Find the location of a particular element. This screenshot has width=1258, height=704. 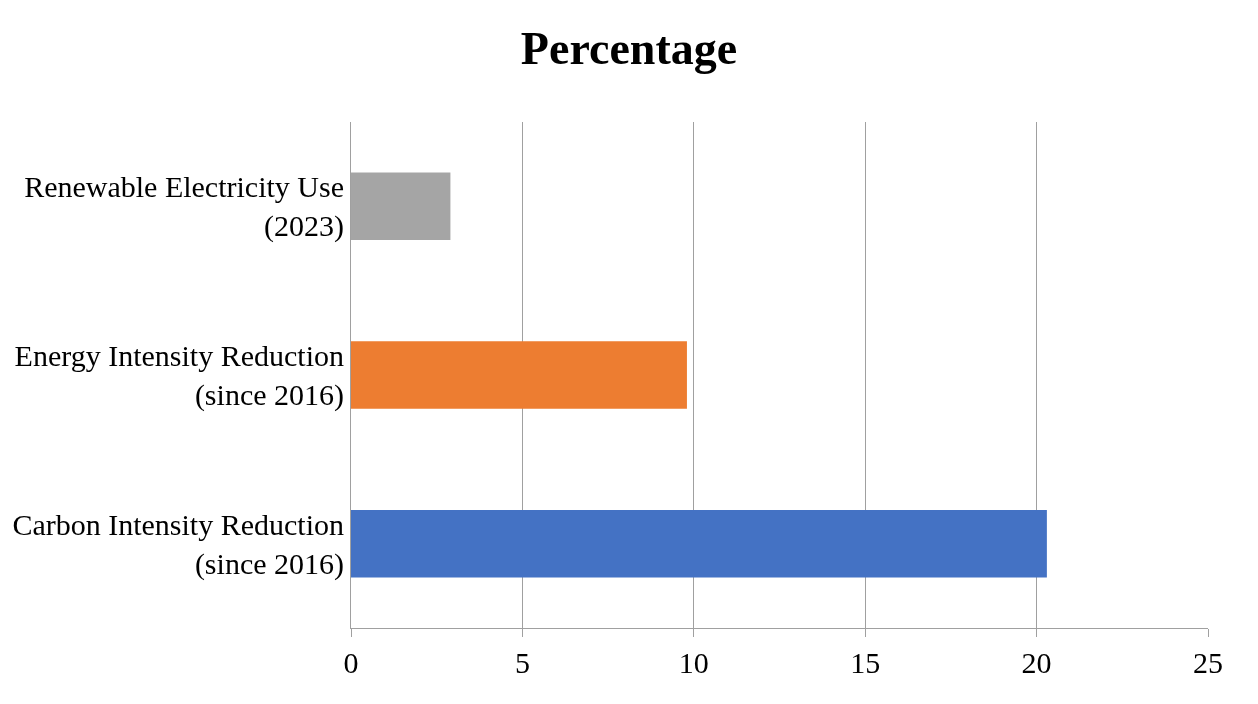

x-tick-label: 20 is located at coordinates (1036, 662).